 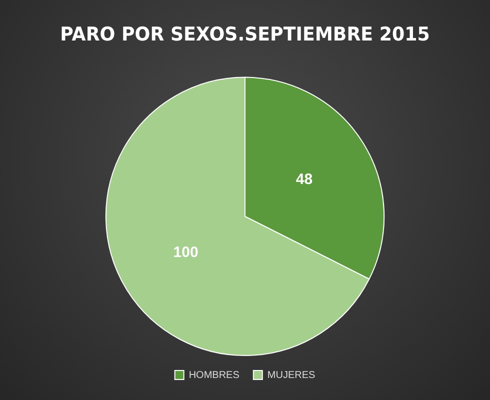 What do you see at coordinates (291, 375) in the screenshot?
I see `legend-label: MUJERES` at bounding box center [291, 375].